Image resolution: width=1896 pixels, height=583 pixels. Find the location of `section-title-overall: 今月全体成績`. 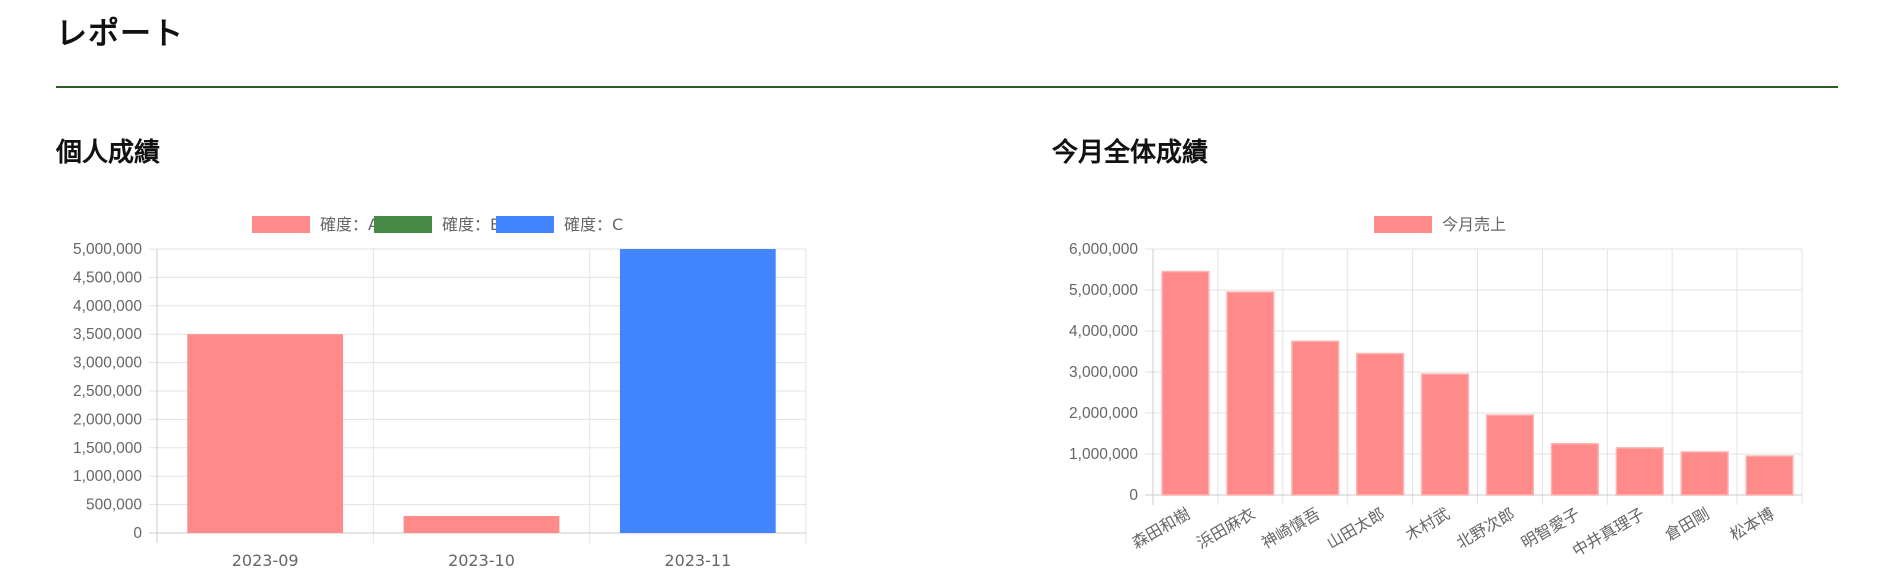

section-title-overall: 今月全体成績 is located at coordinates (1130, 153).